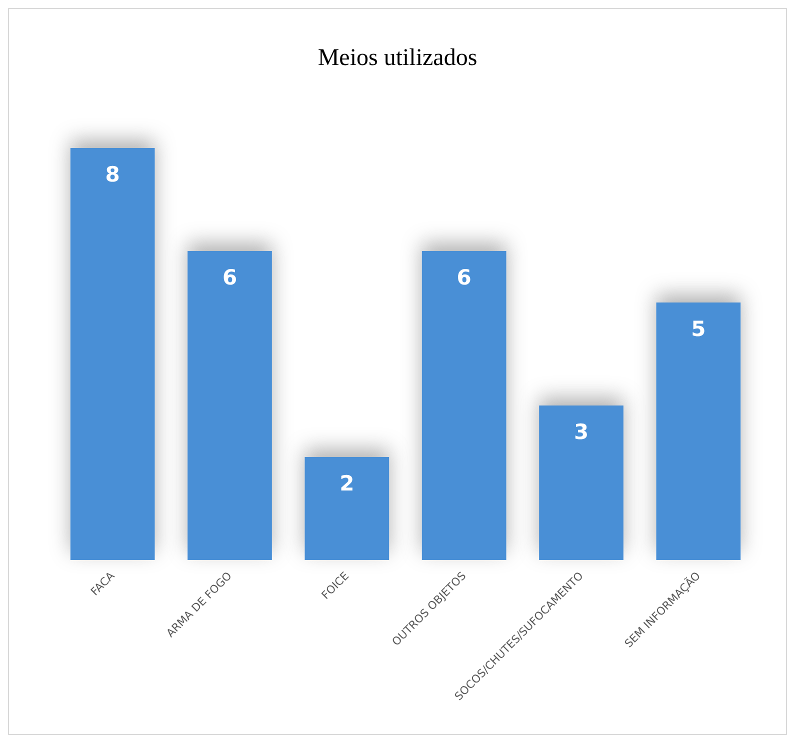 This screenshot has height=743, width=795. What do you see at coordinates (698, 329) in the screenshot?
I see `data-label: 5` at bounding box center [698, 329].